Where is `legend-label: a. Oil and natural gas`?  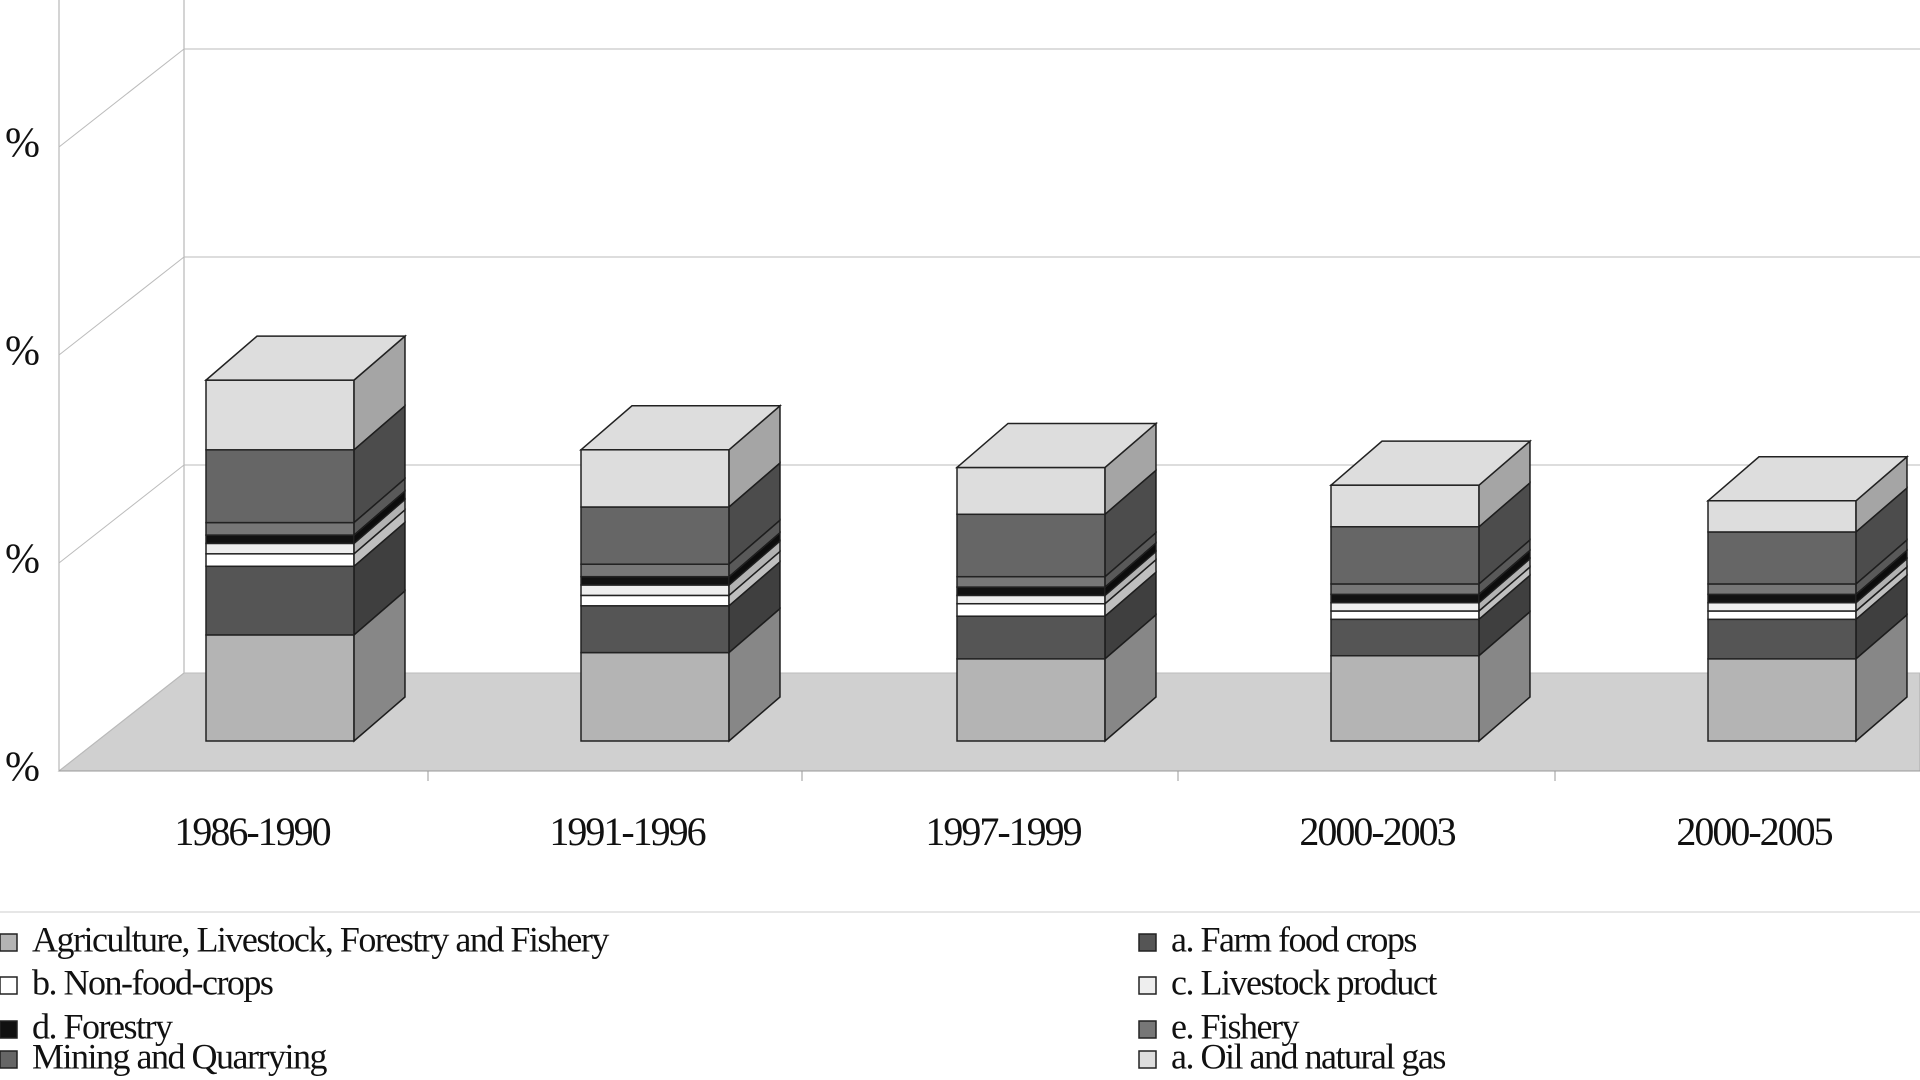 legend-label: a. Oil and natural gas is located at coordinates (1308, 1056).